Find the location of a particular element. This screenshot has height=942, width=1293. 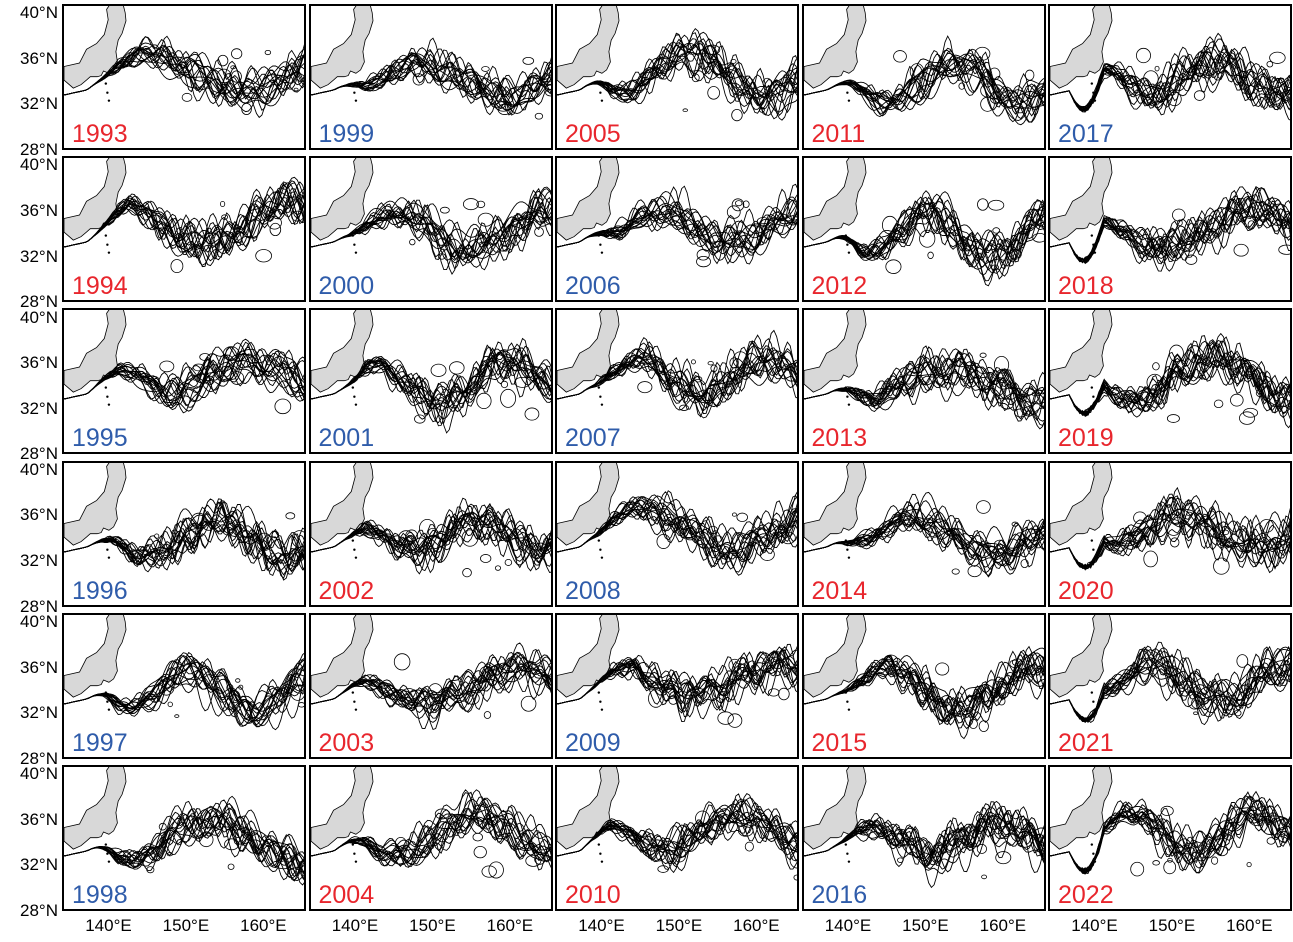

map-panel-2001: 2001 is located at coordinates (430, 381).